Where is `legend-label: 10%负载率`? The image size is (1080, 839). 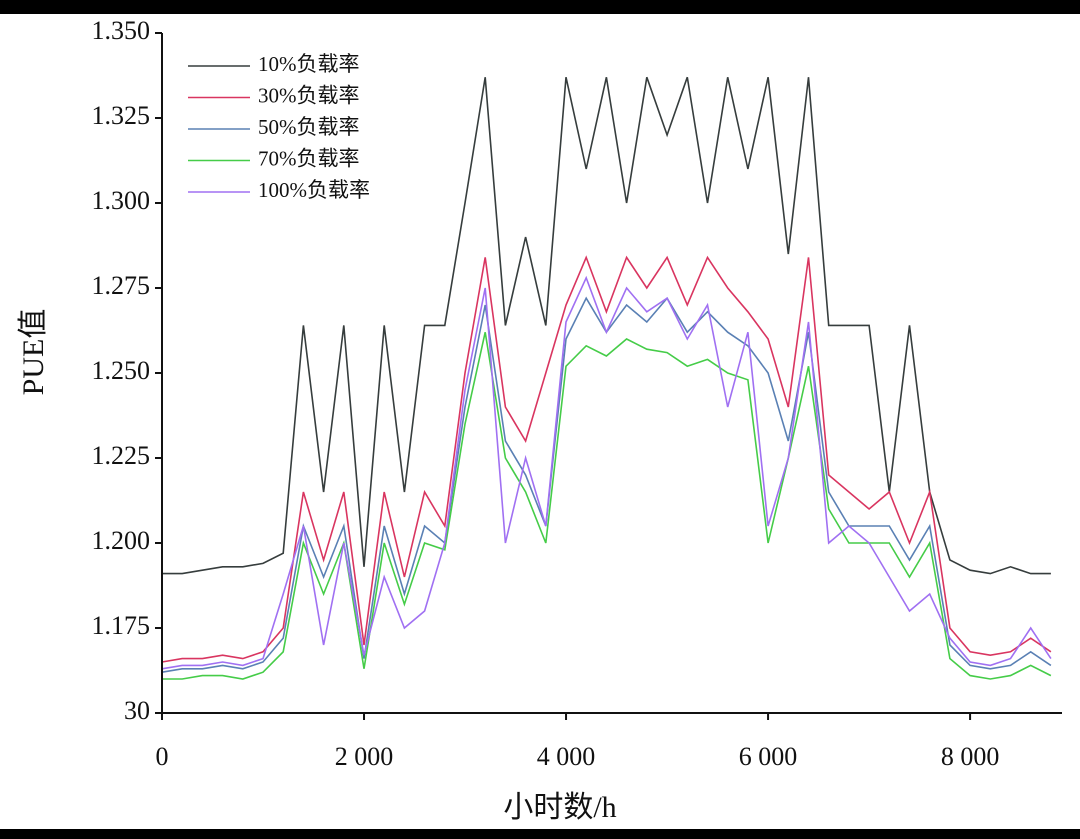 legend-label: 10%负载率 is located at coordinates (309, 64).